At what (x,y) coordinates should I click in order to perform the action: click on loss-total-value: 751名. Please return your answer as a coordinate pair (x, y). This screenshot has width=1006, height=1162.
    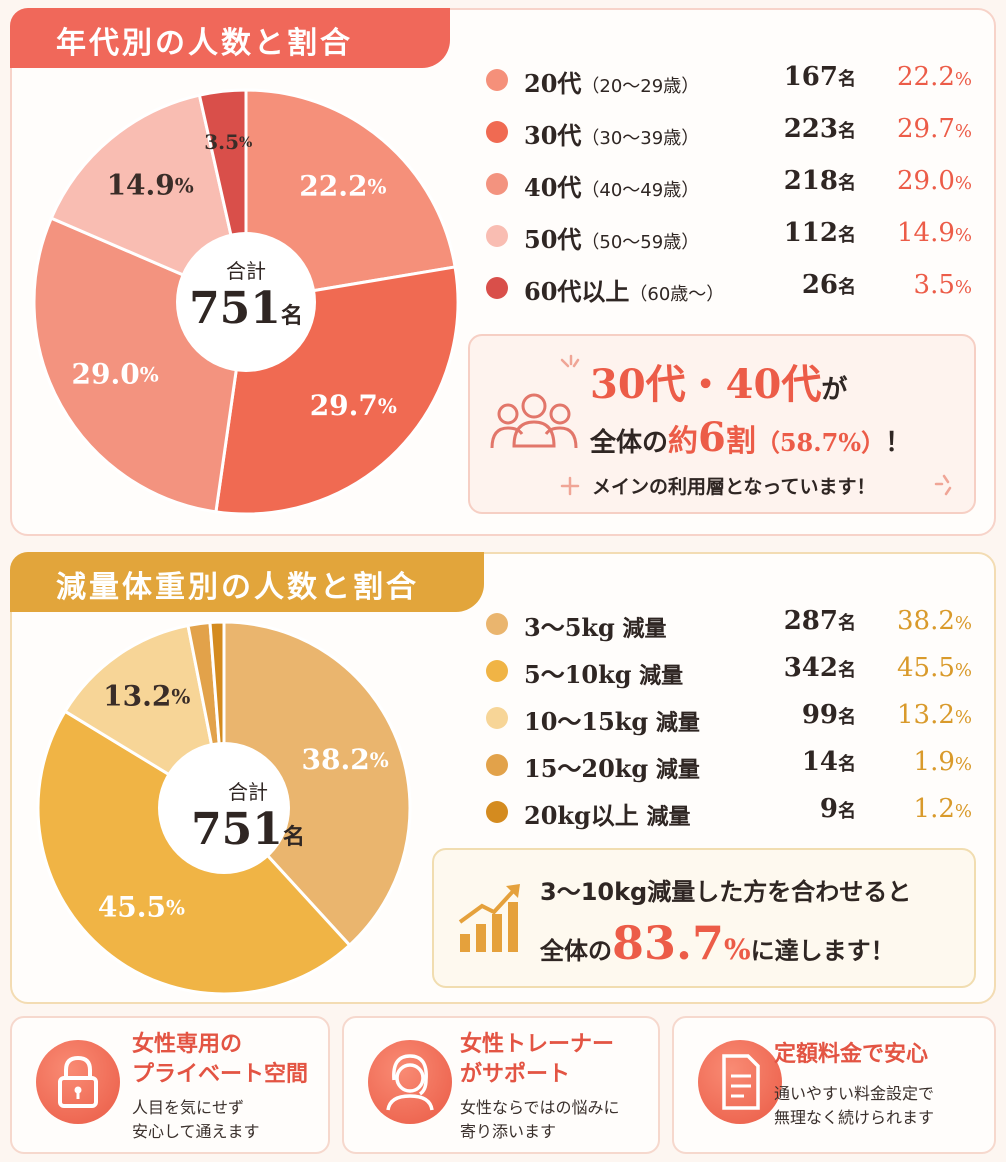
    Looking at the image, I should click on (248, 829).